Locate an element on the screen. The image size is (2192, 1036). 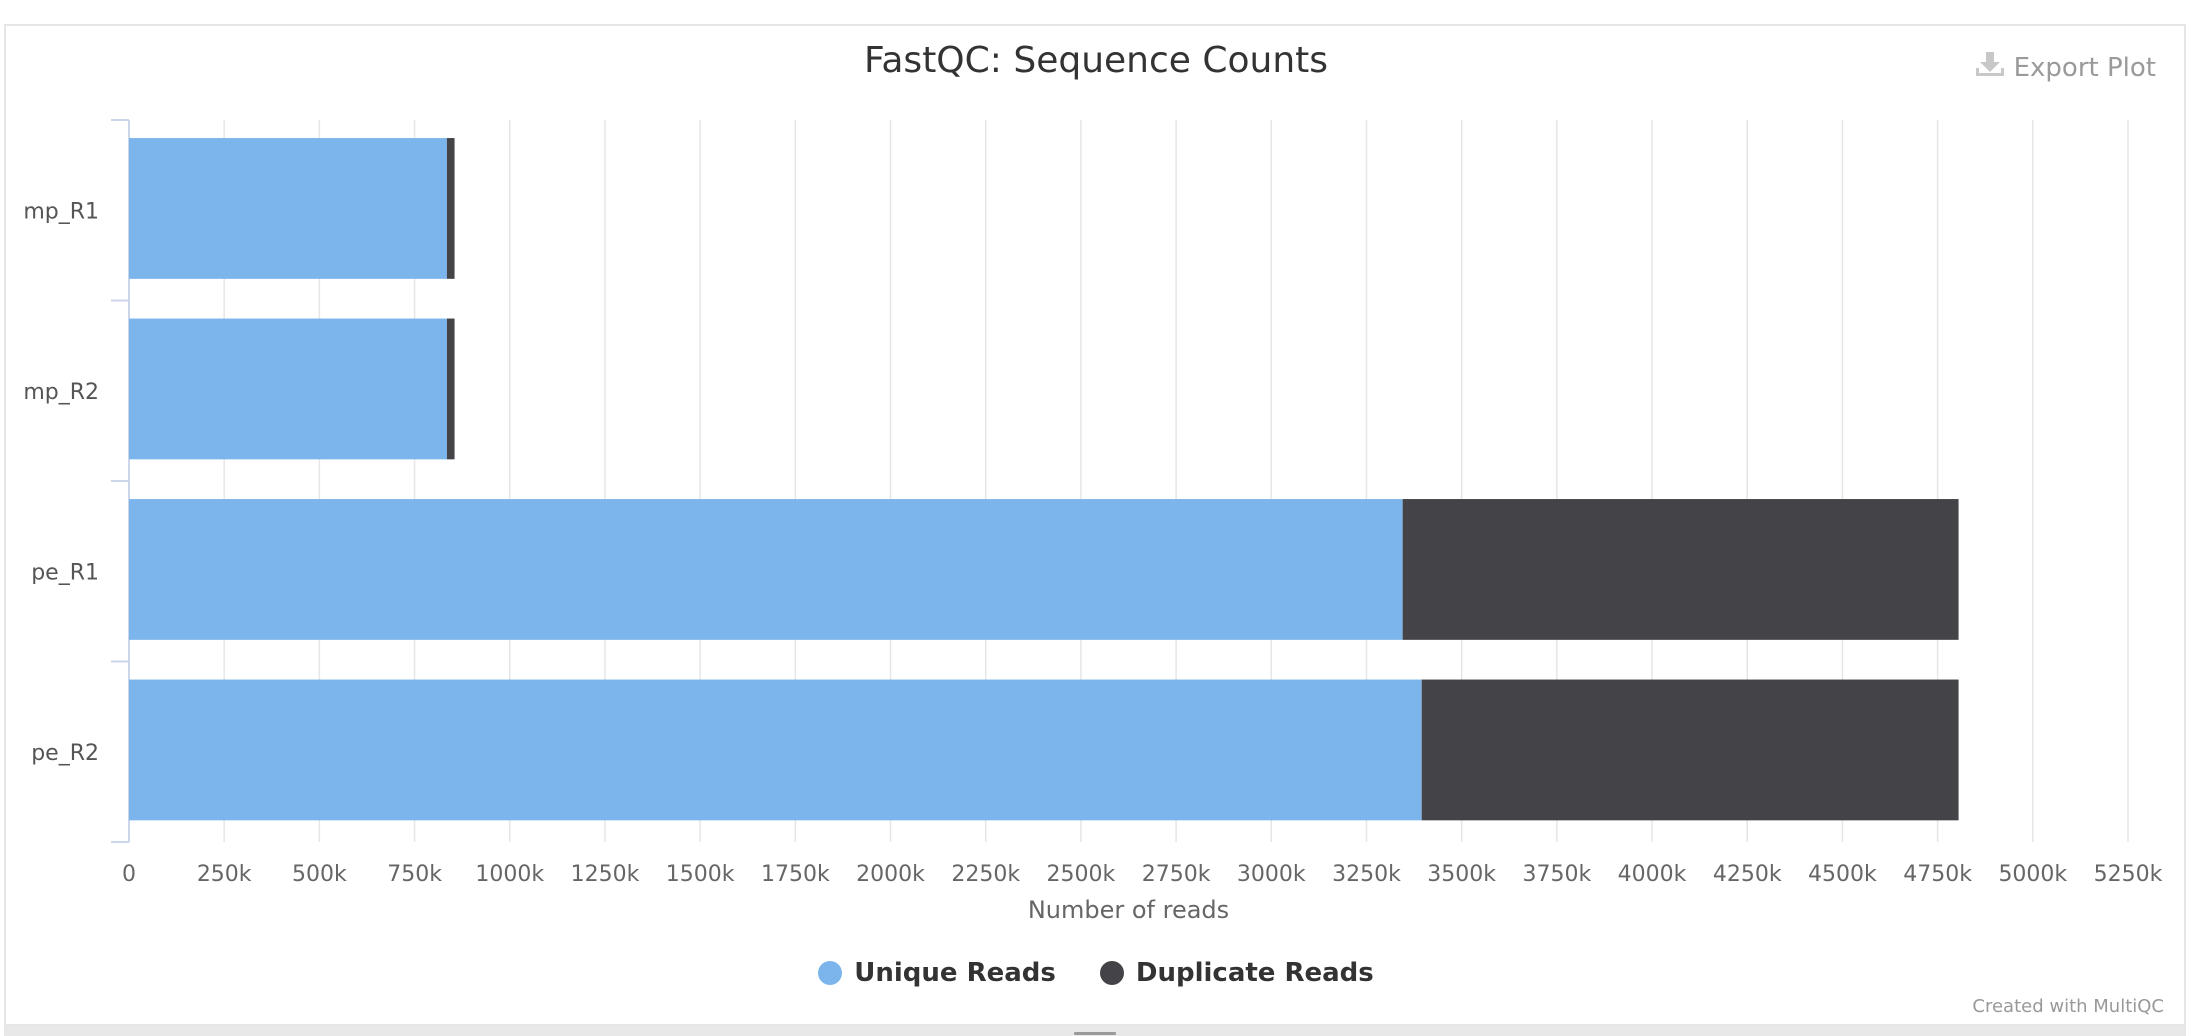
bar-unique-mp_R2 is located at coordinates (288, 389).